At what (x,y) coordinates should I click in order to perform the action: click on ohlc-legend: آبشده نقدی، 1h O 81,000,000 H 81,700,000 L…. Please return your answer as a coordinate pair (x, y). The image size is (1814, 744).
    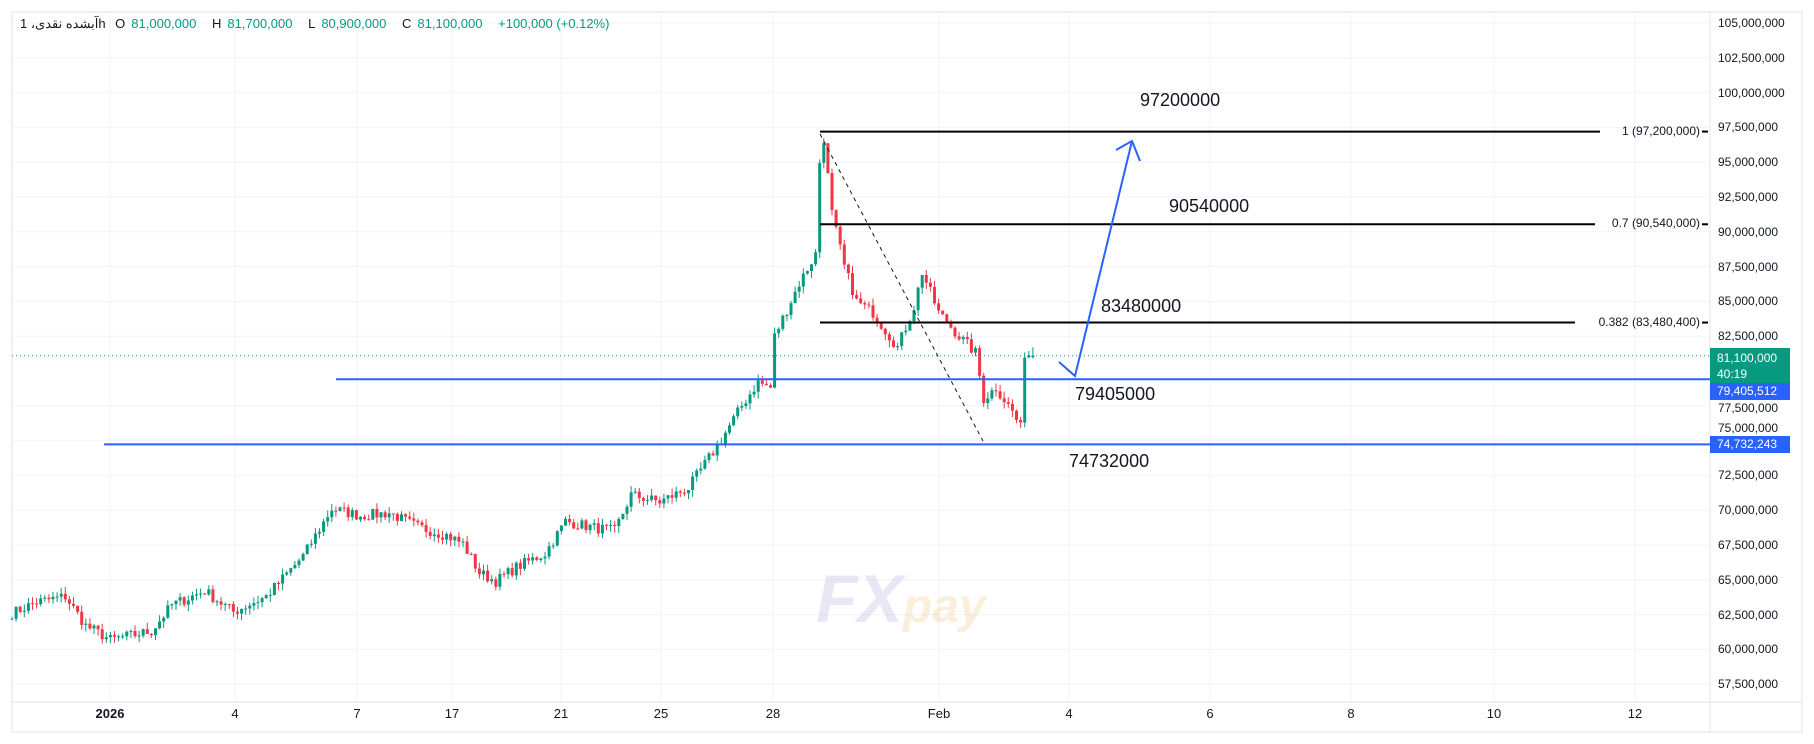
    Looking at the image, I should click on (317, 24).